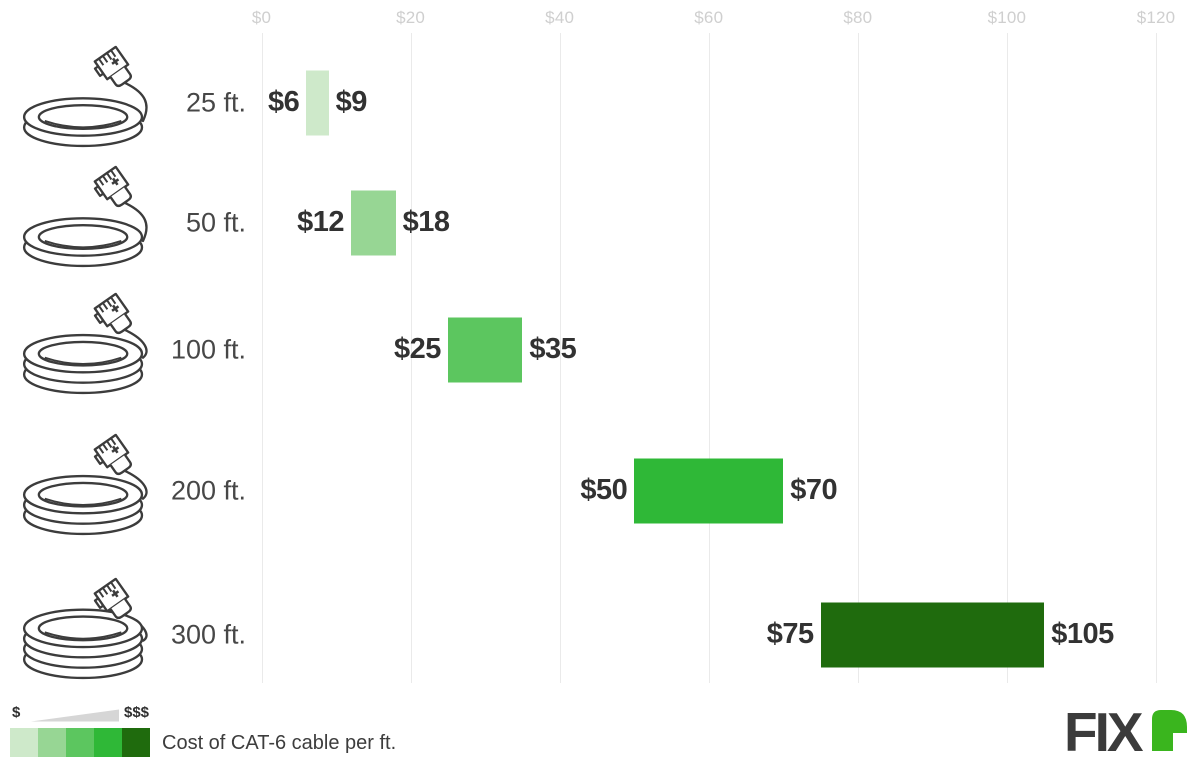 This screenshot has width=1200, height=765. What do you see at coordinates (1169, 730) in the screenshot?
I see `fixr-logo-accent-r` at bounding box center [1169, 730].